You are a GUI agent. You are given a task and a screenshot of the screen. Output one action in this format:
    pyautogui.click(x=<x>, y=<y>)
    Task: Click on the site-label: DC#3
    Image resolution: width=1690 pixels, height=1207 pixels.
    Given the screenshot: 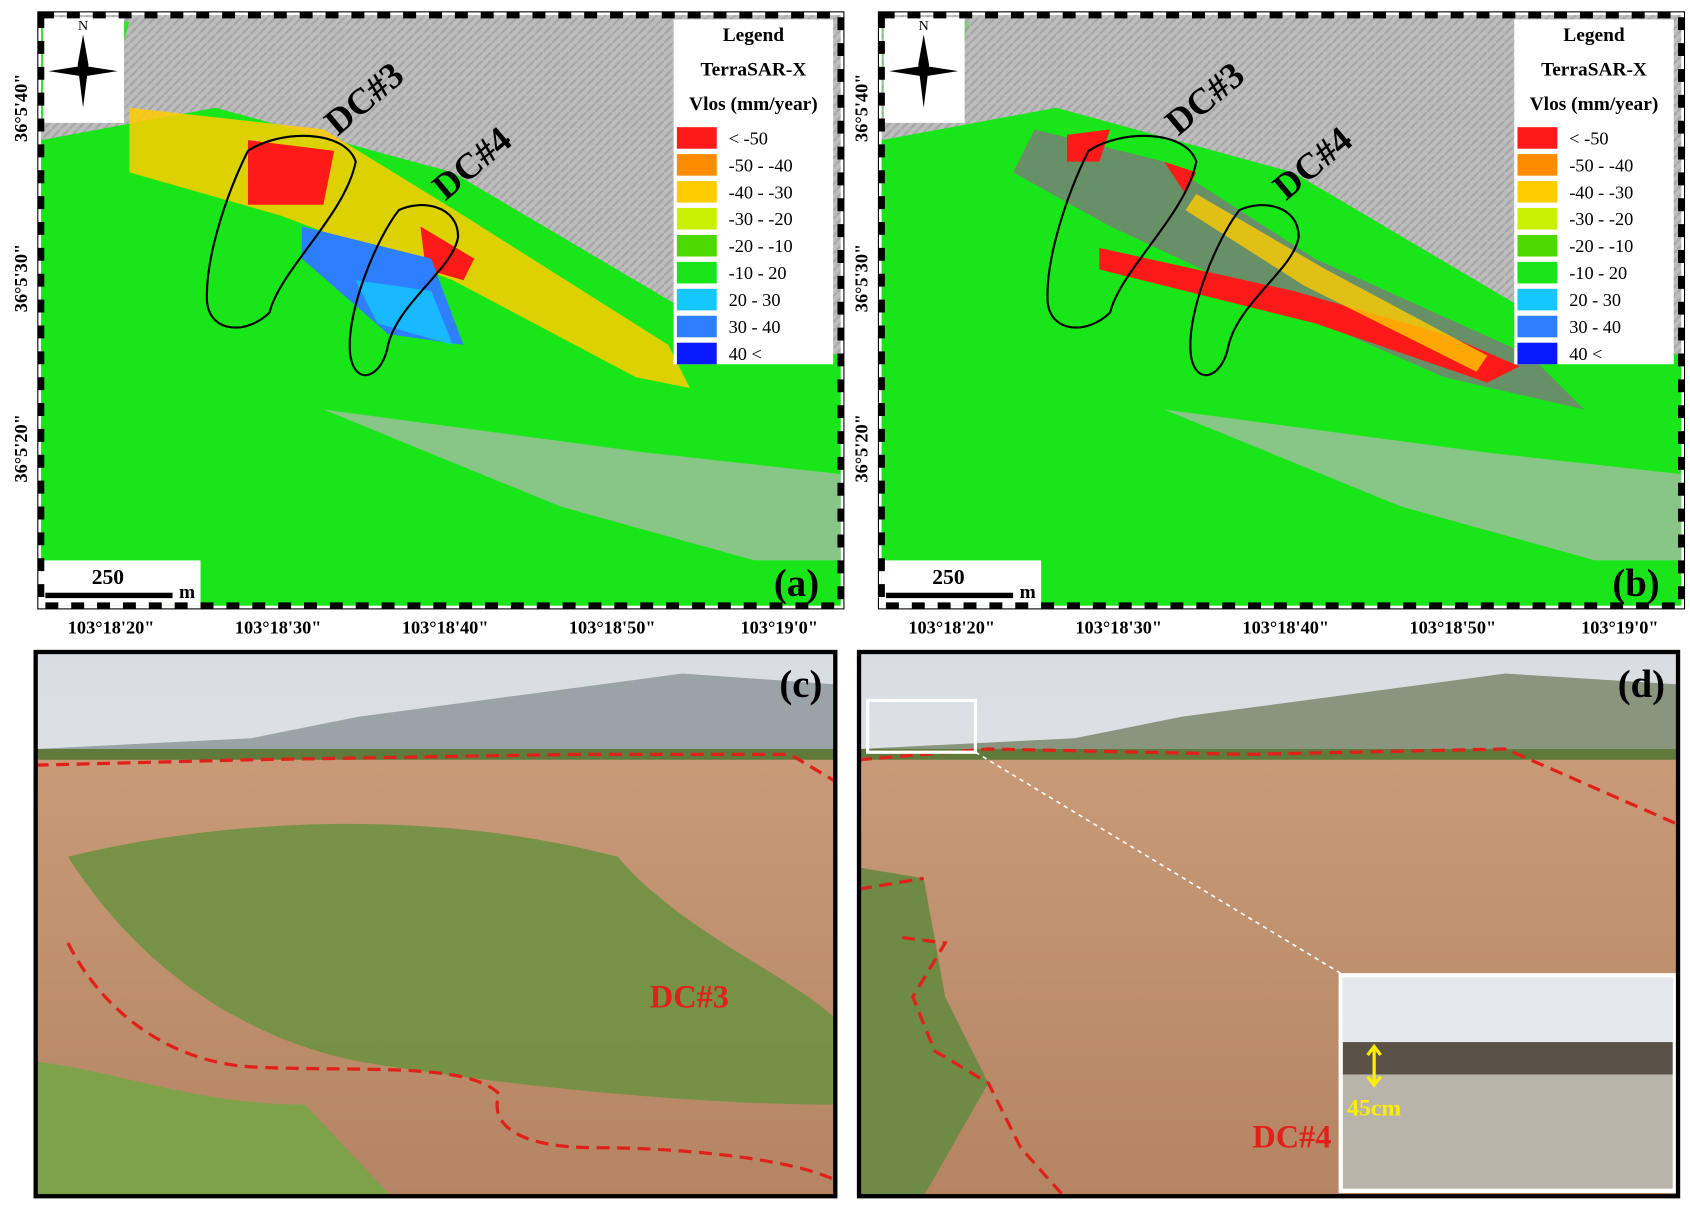 What is the action you would take?
    pyautogui.click(x=689, y=997)
    